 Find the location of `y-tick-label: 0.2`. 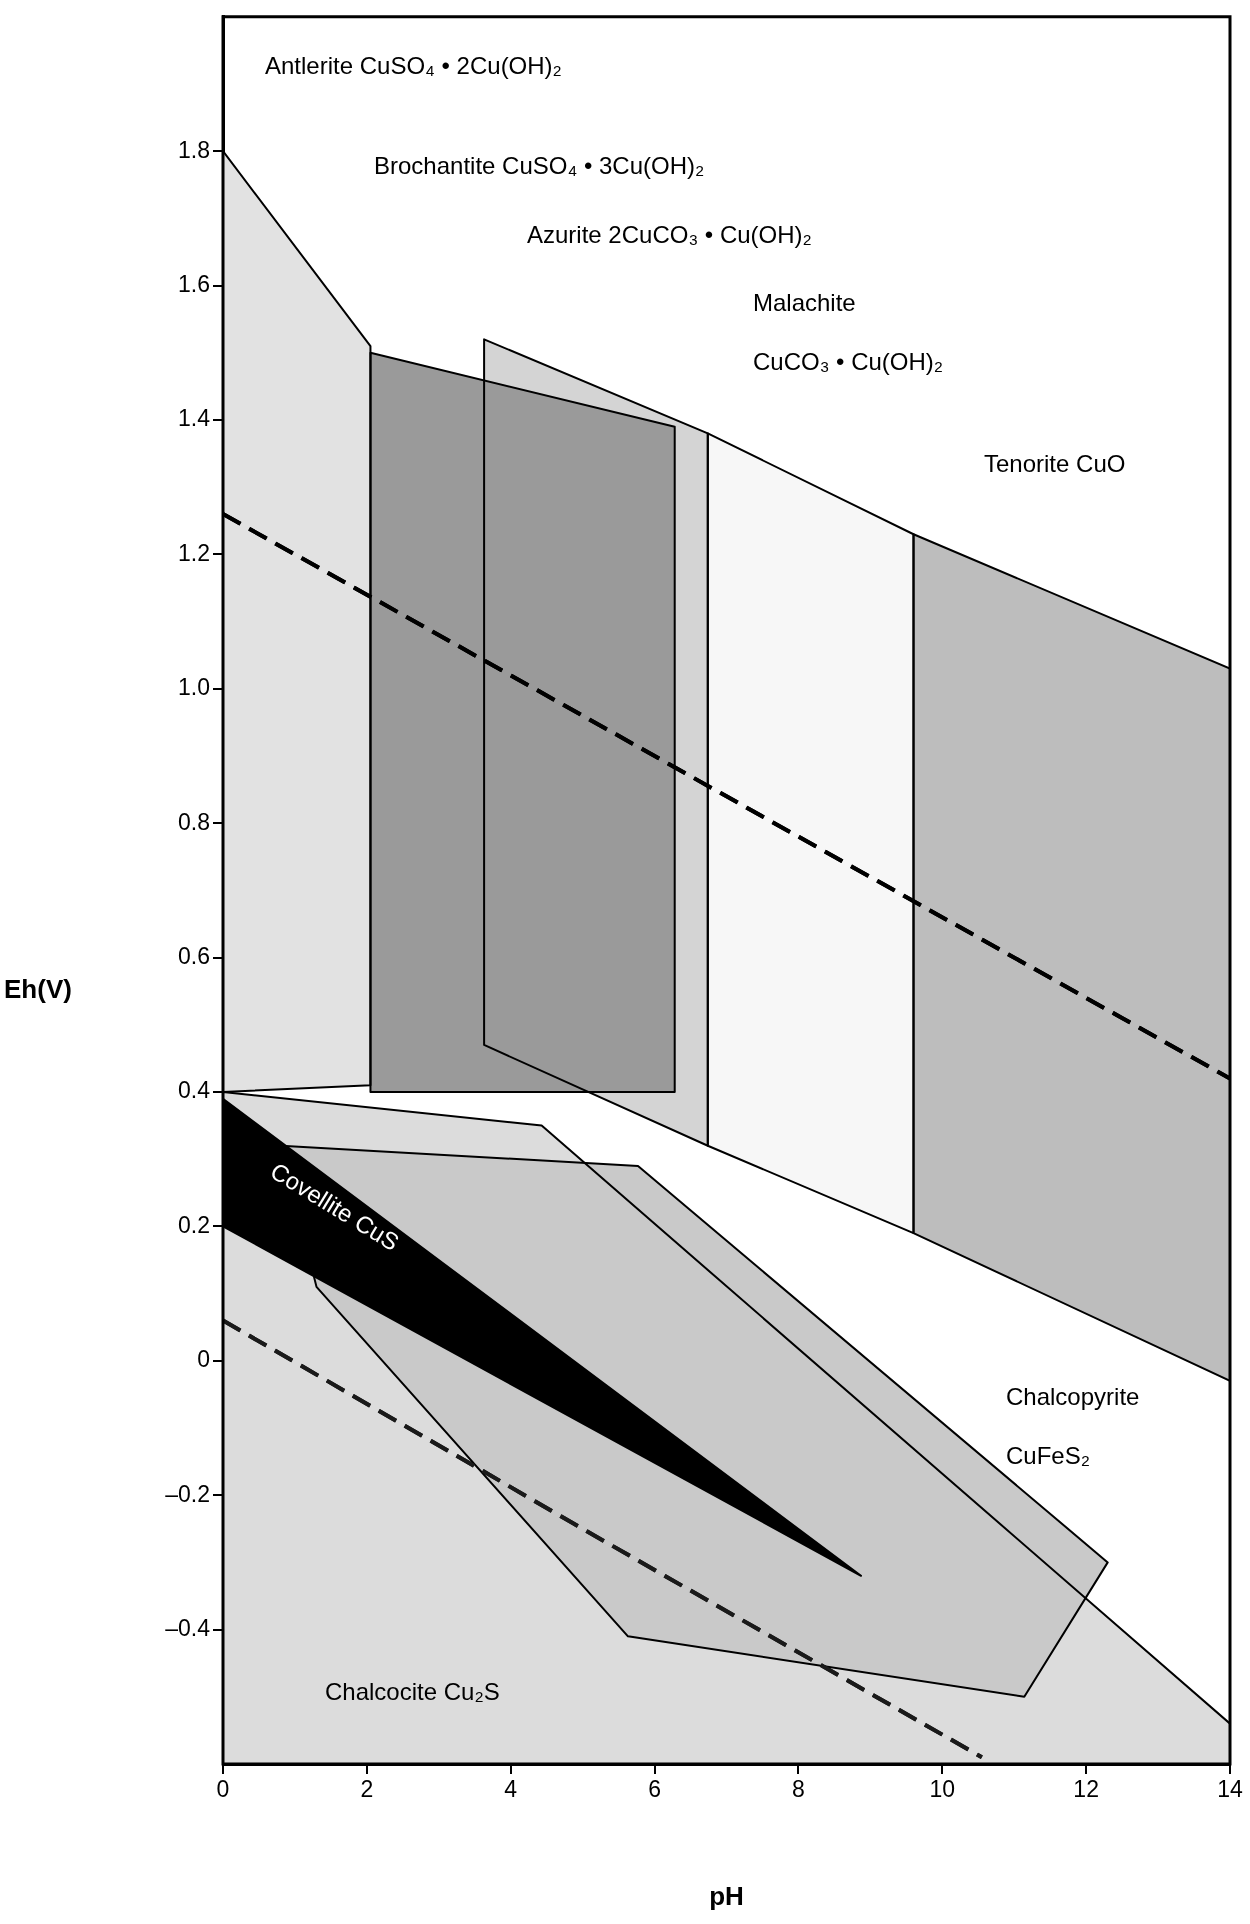

y-tick-label: 0.2 is located at coordinates (194, 1224).